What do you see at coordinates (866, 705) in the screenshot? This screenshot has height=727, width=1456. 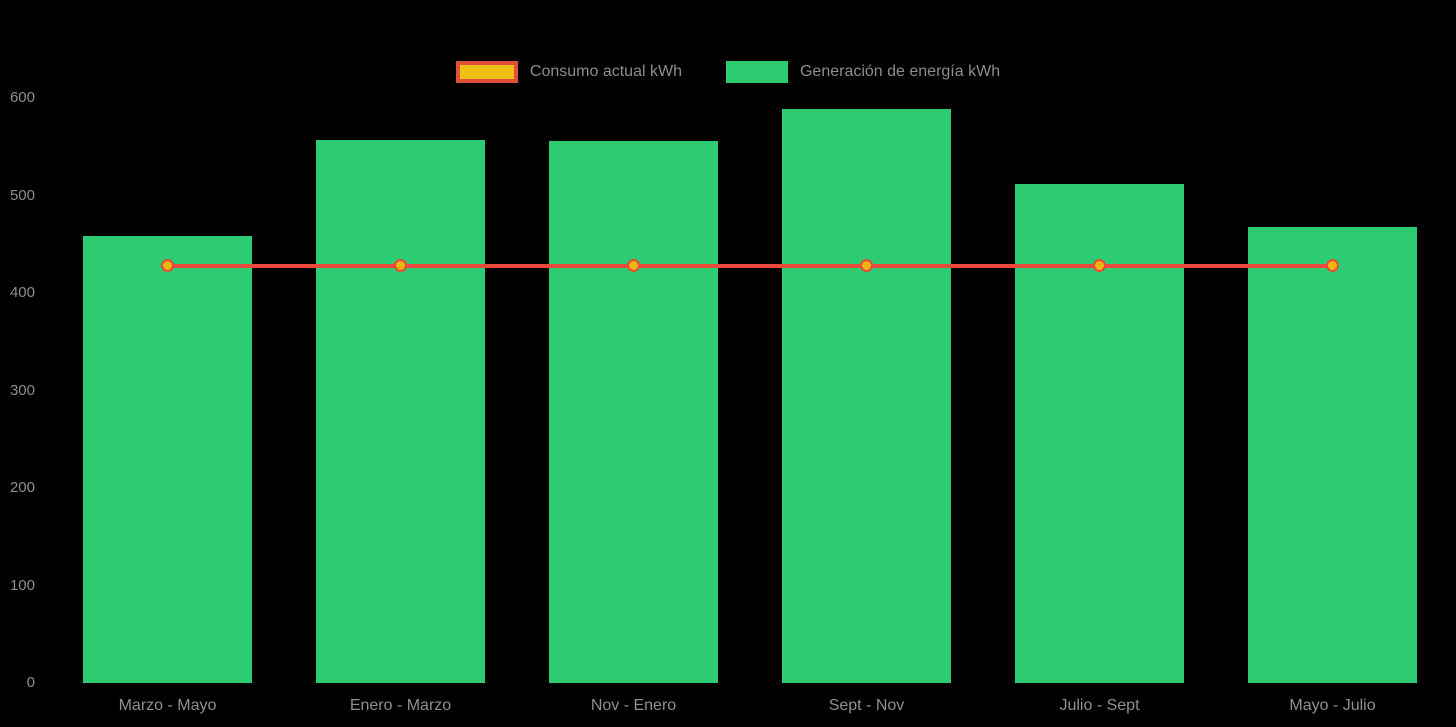 I see `x-axis-category-label: Sept - Nov` at bounding box center [866, 705].